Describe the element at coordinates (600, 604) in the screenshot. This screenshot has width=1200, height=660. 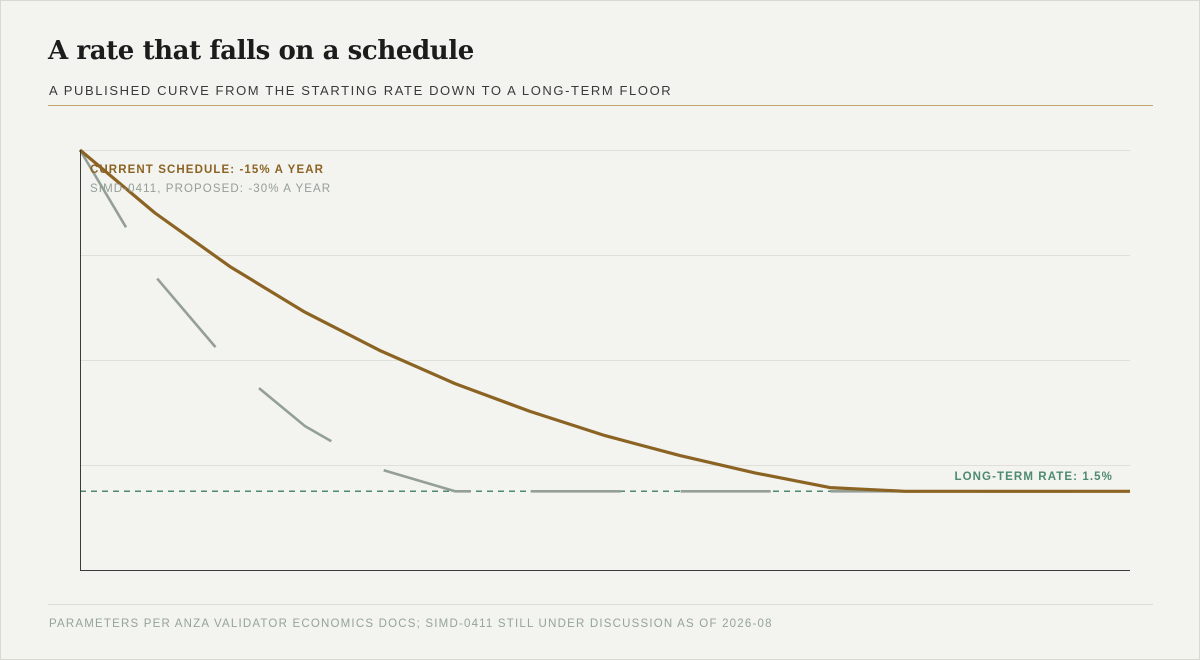
I see `footer-rule` at that location.